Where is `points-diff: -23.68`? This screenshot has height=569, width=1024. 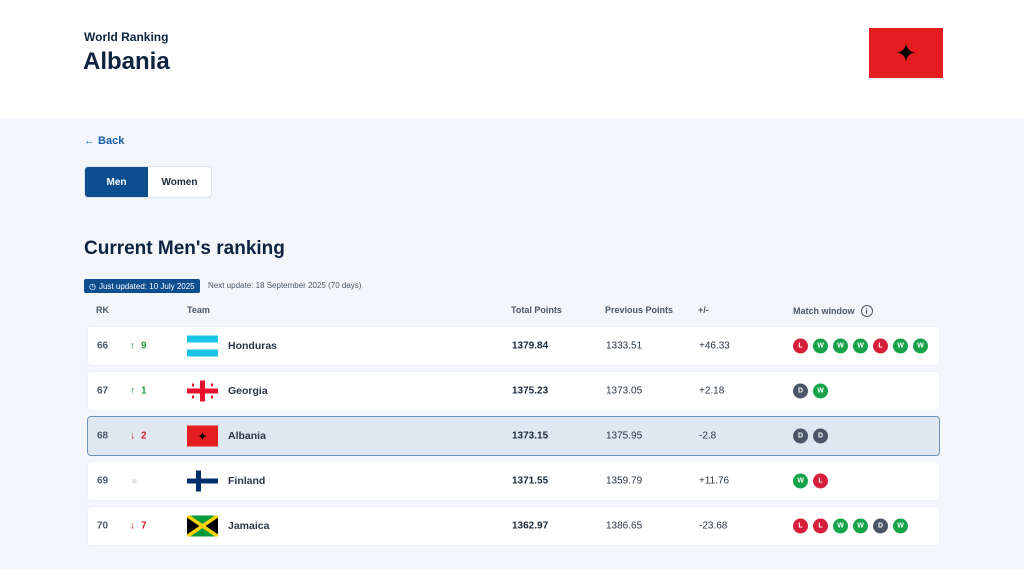
points-diff: -23.68 is located at coordinates (713, 526).